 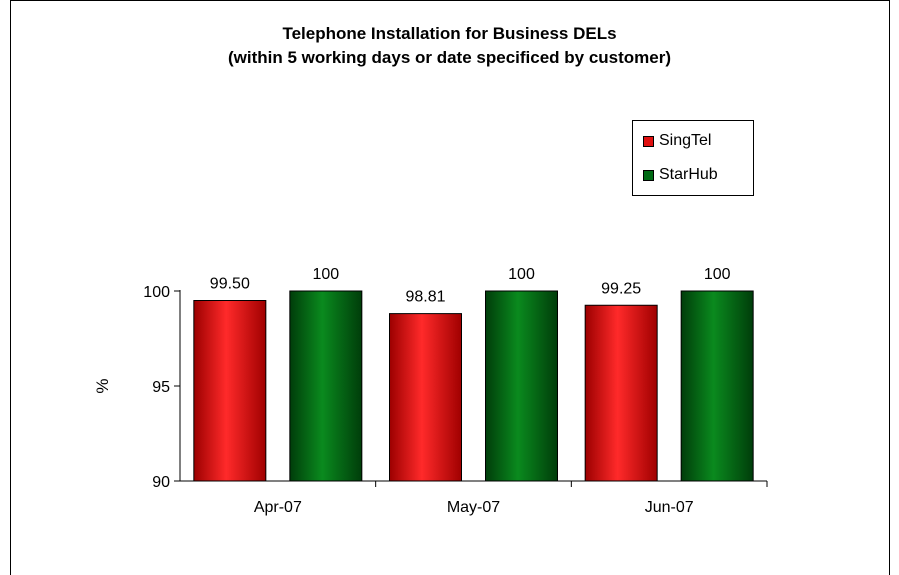 What do you see at coordinates (473, 507) in the screenshot?
I see `x-tick-label: May-07` at bounding box center [473, 507].